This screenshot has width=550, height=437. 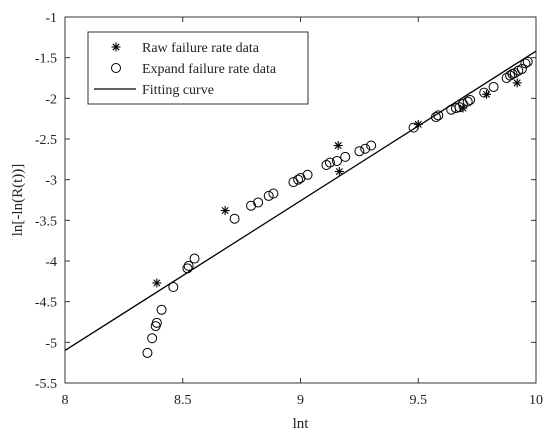 What do you see at coordinates (301, 424) in the screenshot?
I see `x-axis-label: lnt` at bounding box center [301, 424].